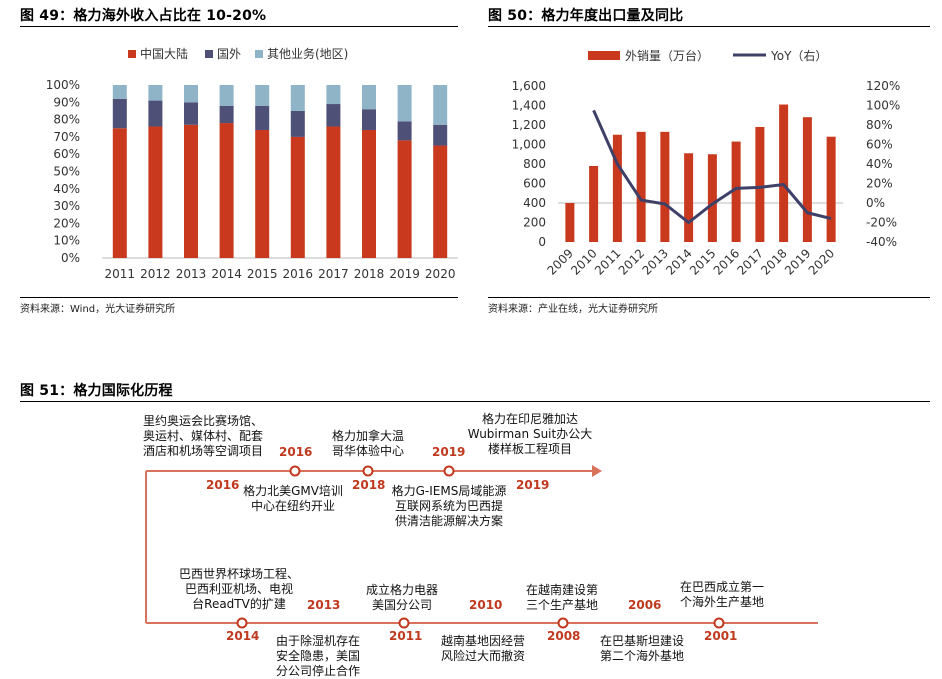 This screenshot has width=942, height=679. What do you see at coordinates (798, 55) in the screenshot?
I see `legend-label-line: YoY（右）` at bounding box center [798, 55].